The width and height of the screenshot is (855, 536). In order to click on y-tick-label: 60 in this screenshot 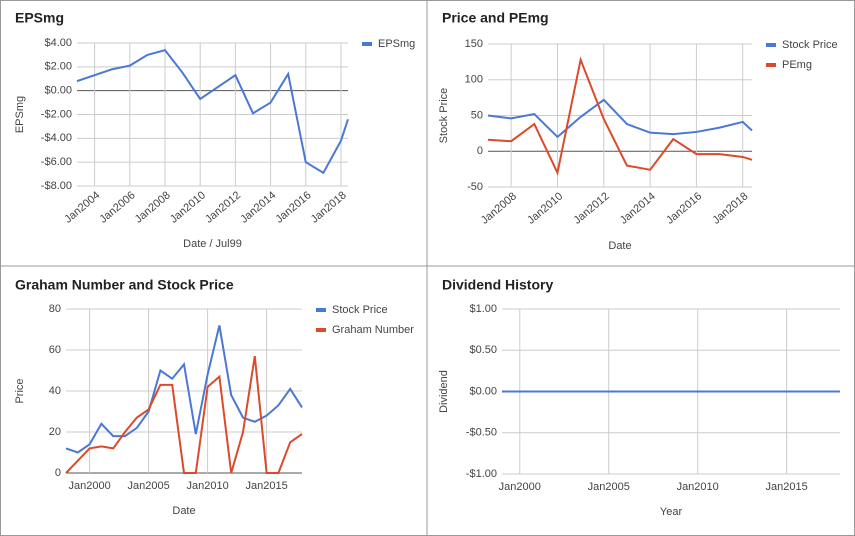, I will do `click(55, 350)`.